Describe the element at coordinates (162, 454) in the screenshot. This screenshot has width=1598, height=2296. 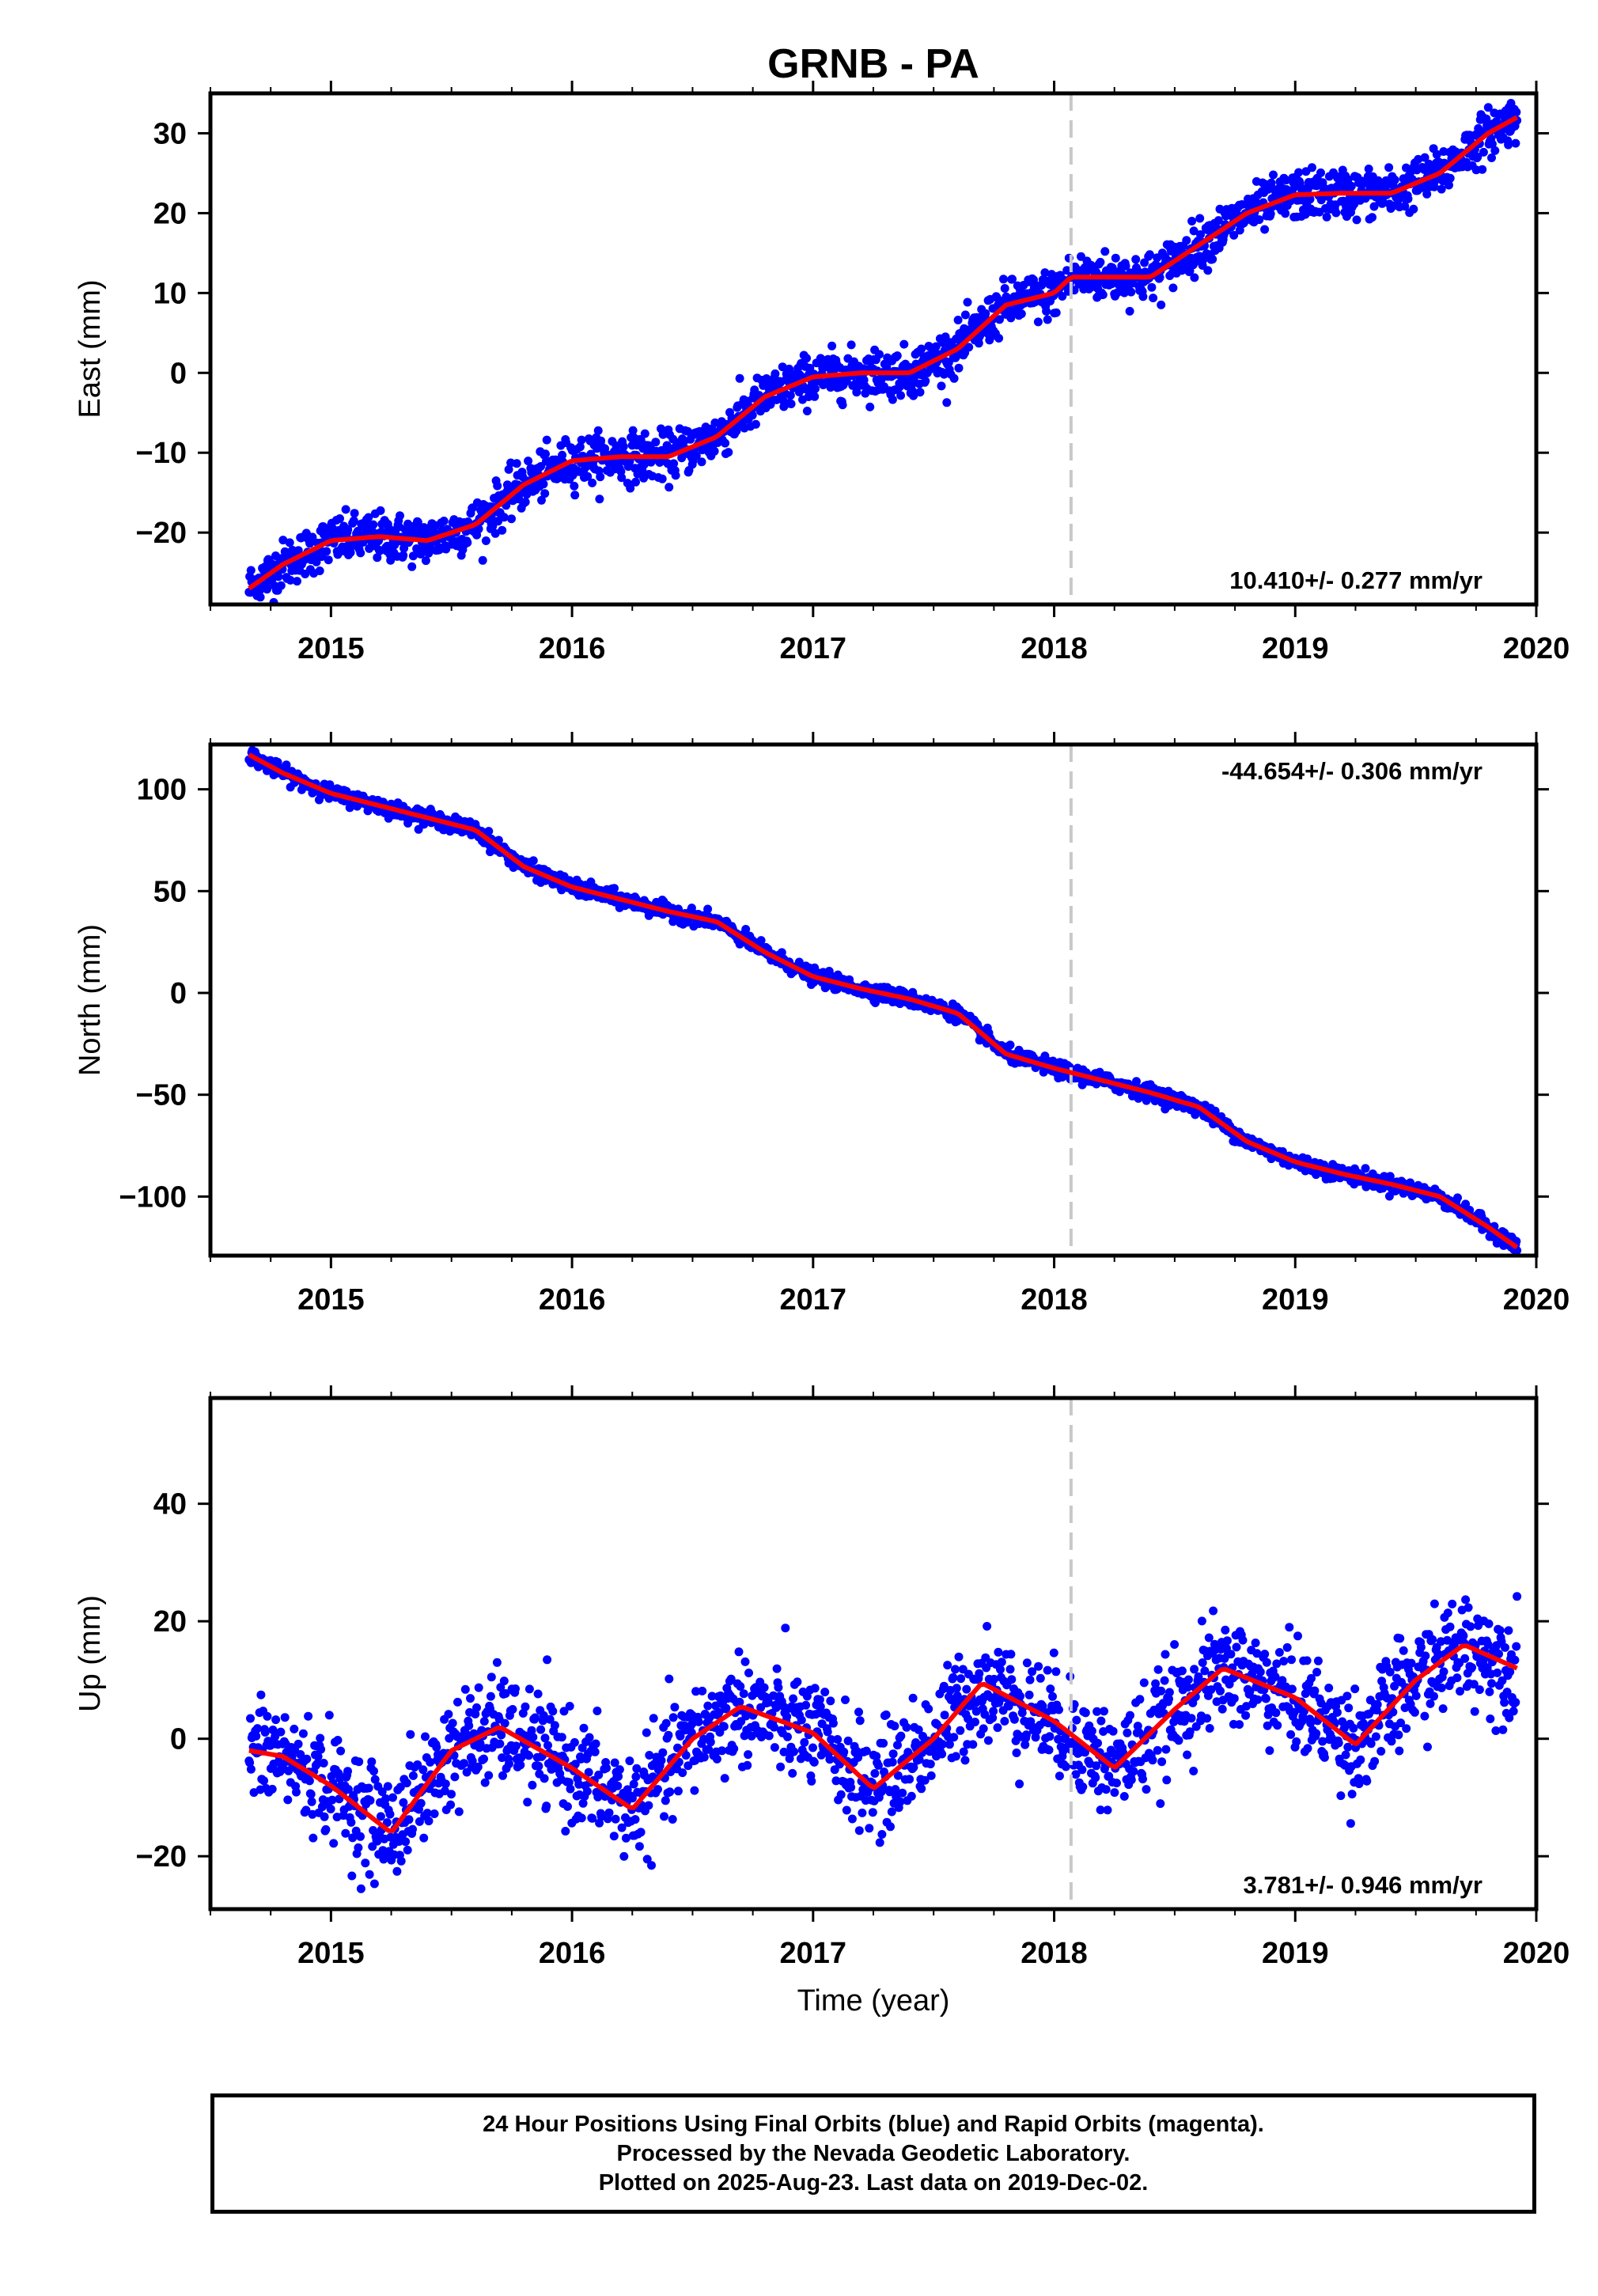
I see `y-tick-label: −10` at that location.